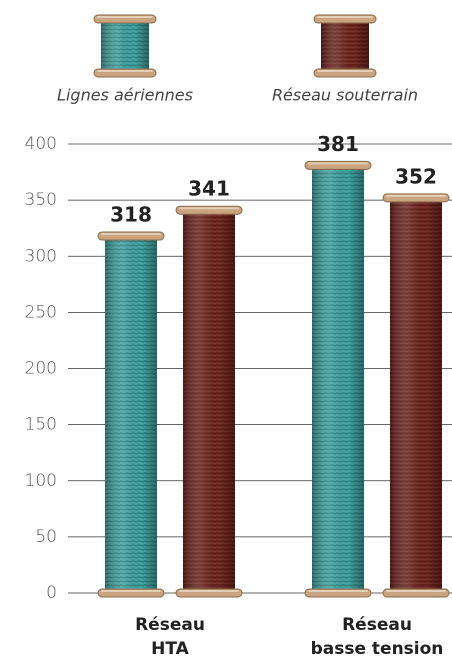  What do you see at coordinates (41, 200) in the screenshot?
I see `y-tick-label: 350` at bounding box center [41, 200].